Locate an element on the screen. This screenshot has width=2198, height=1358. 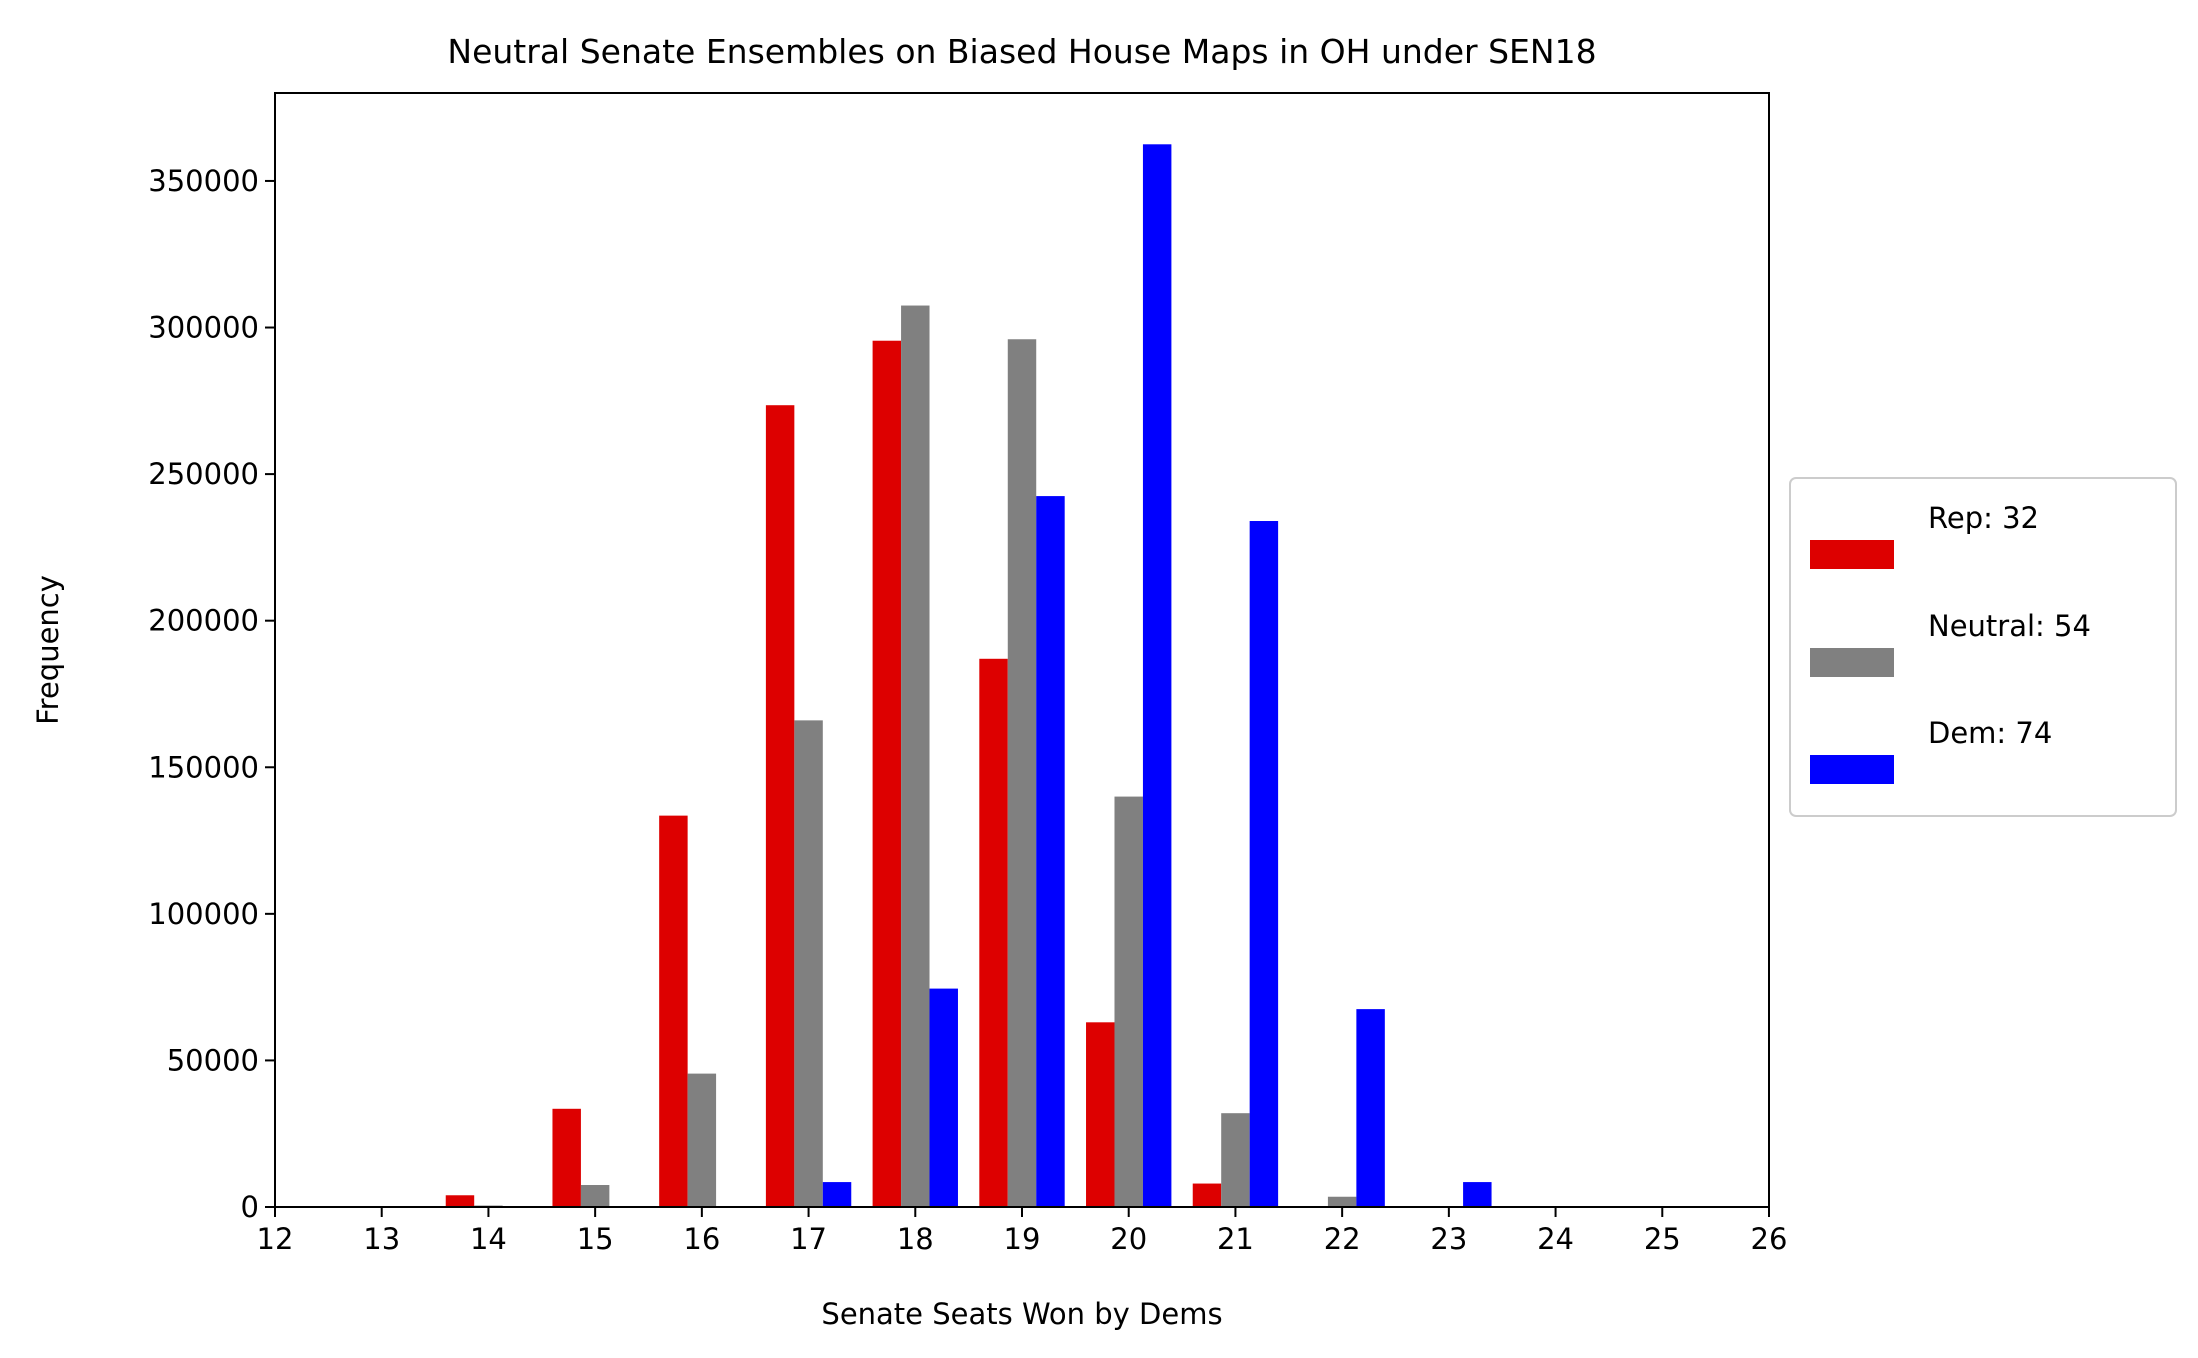
y-tick-label-0: 0 is located at coordinates (250, 1207).